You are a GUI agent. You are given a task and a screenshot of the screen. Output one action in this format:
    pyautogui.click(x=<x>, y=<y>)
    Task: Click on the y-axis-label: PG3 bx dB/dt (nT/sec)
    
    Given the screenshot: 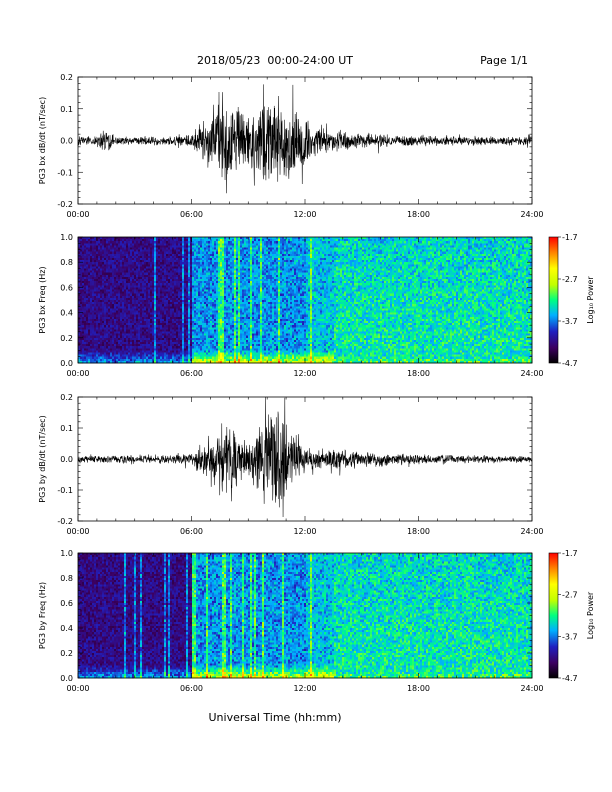 What is the action you would take?
    pyautogui.click(x=42, y=140)
    